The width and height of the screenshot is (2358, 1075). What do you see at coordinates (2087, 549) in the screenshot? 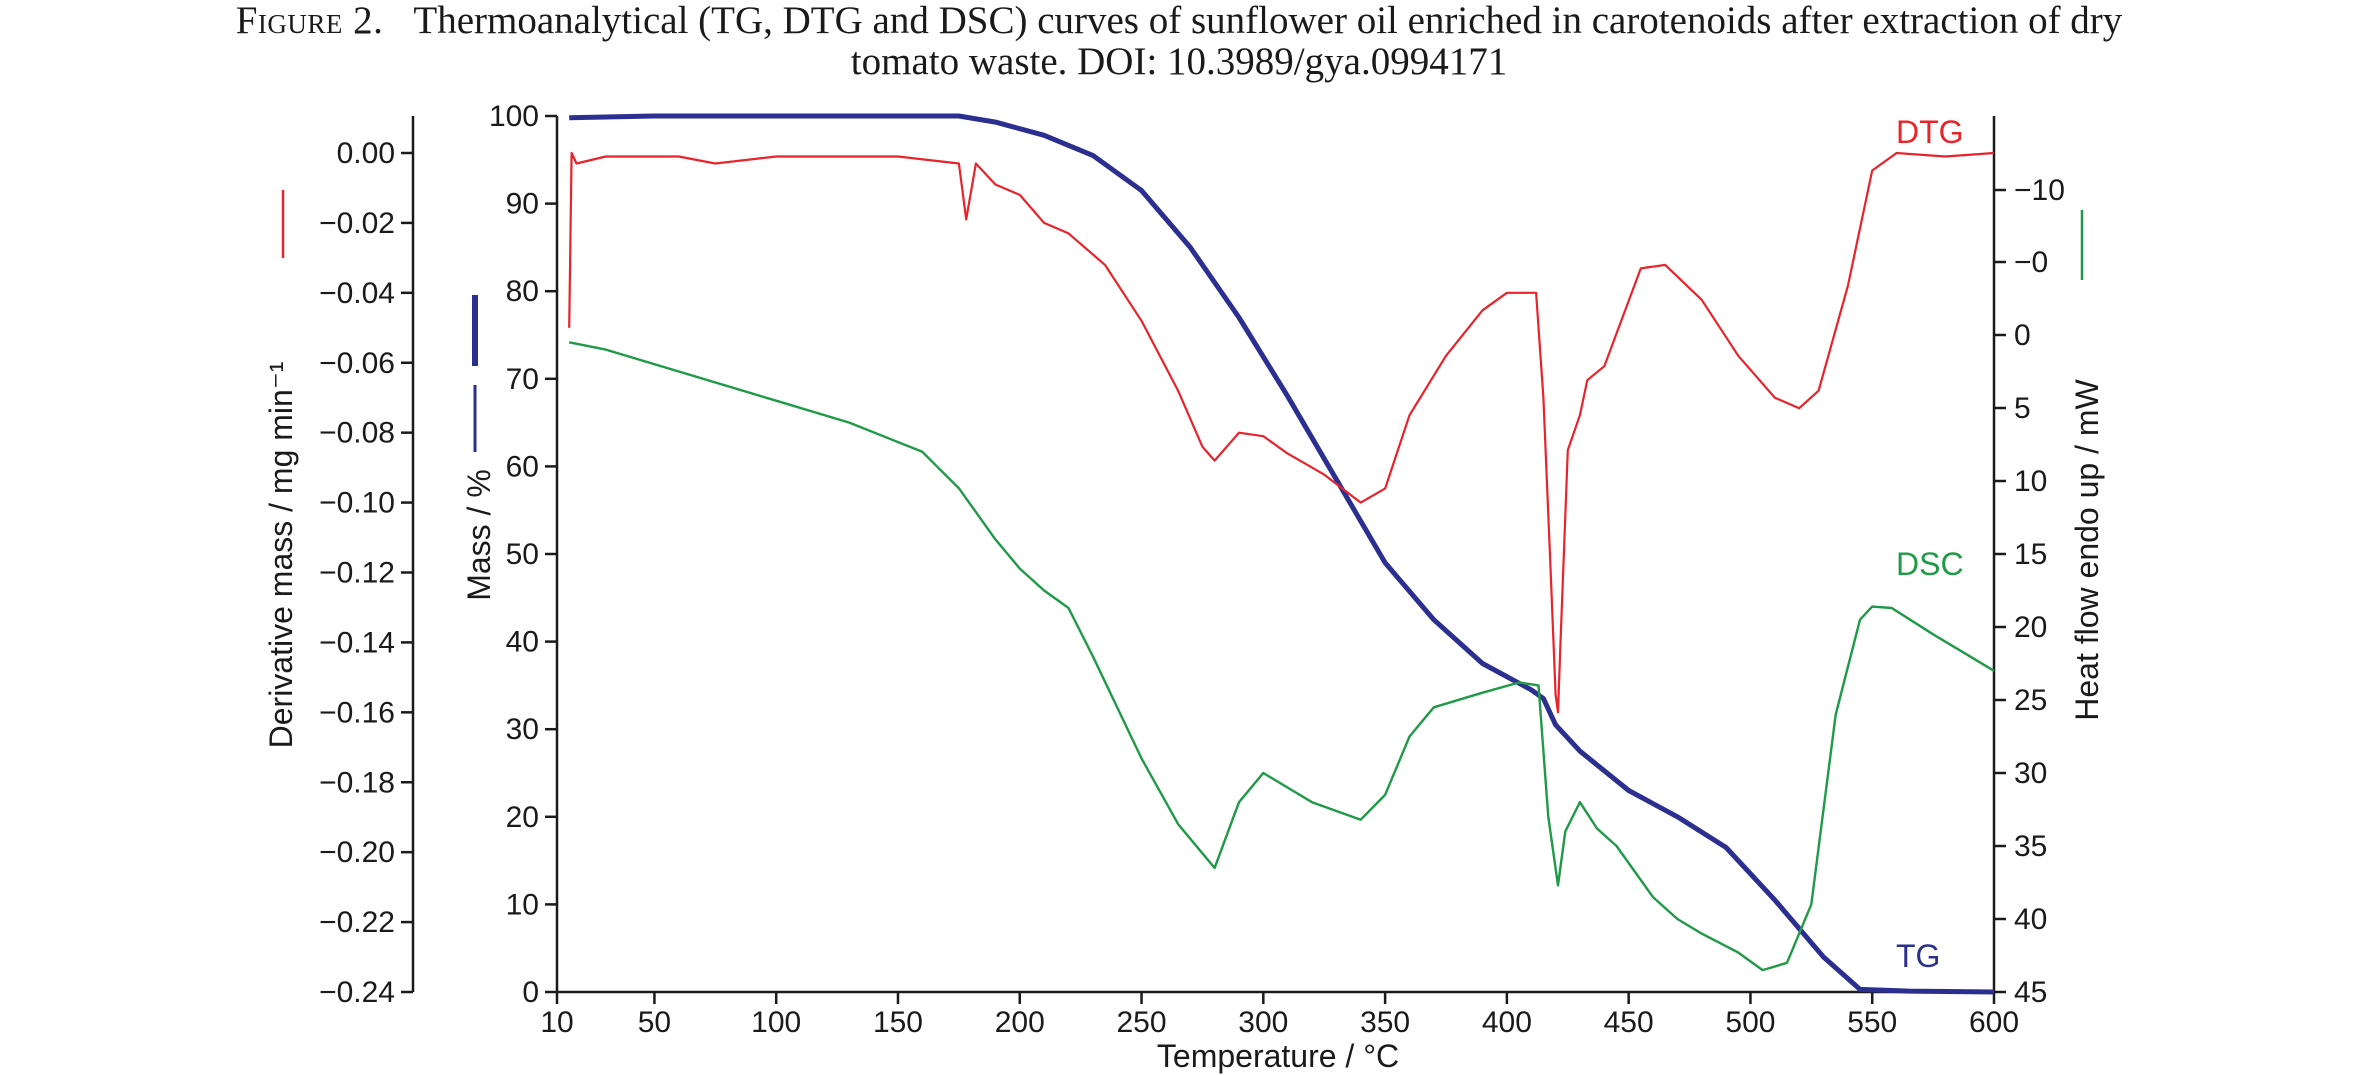
I see `heat-flow-axis-title: Heat flow endo up / mW` at bounding box center [2087, 549].